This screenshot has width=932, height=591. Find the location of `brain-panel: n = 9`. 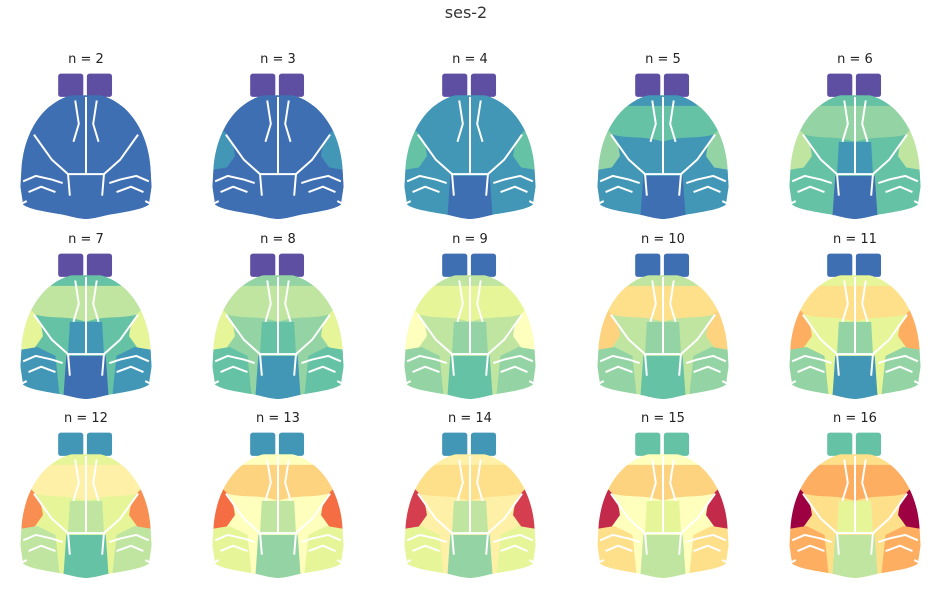

brain-panel: n = 9 is located at coordinates (470, 320).